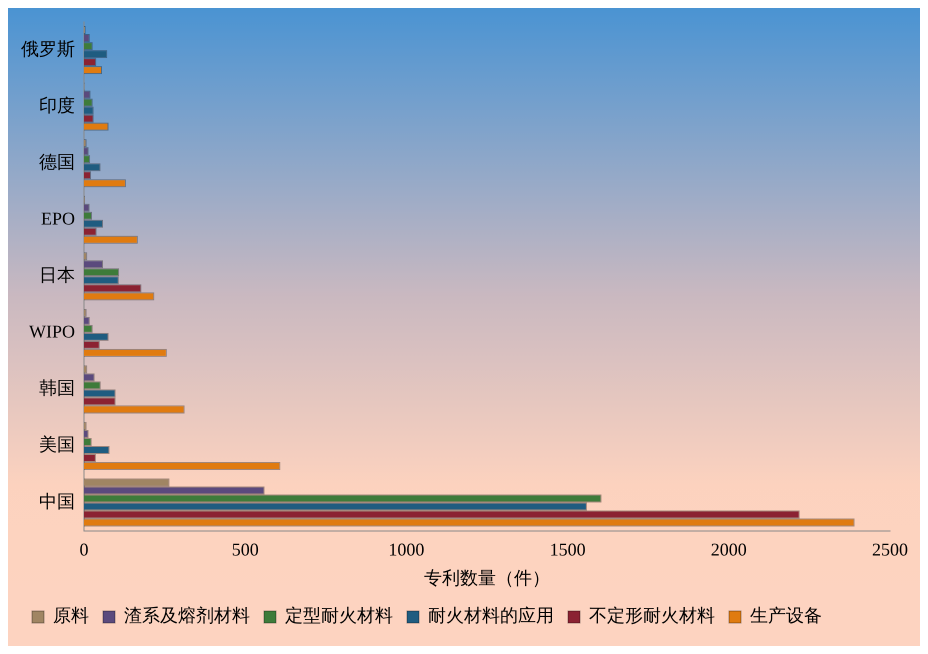 Image resolution: width=928 pixels, height=654 pixels. Describe the element at coordinates (57, 501) in the screenshot. I see `y-tick-label: 中国` at that location.